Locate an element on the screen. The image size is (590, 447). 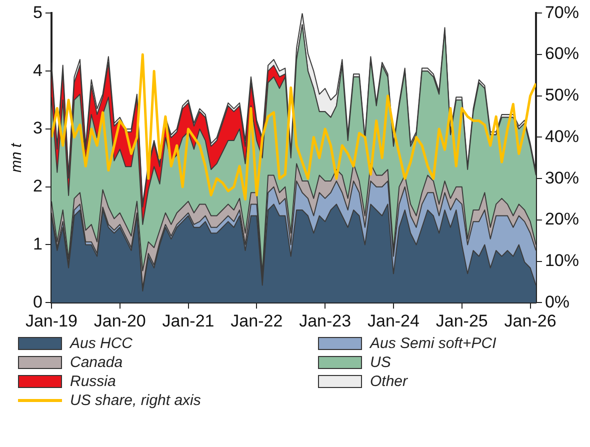
y-tick-label: 4 is located at coordinates (37, 70).